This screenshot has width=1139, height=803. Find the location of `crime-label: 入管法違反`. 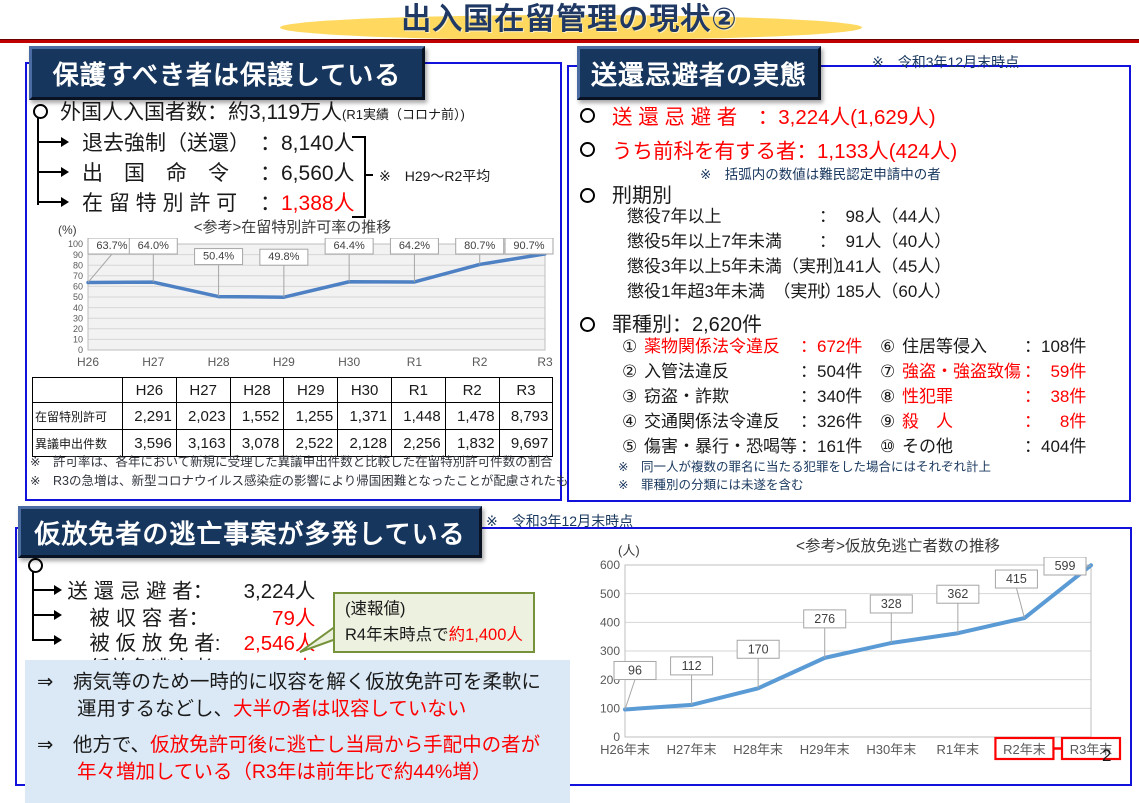

crime-label: 入管法違反 is located at coordinates (722, 371).